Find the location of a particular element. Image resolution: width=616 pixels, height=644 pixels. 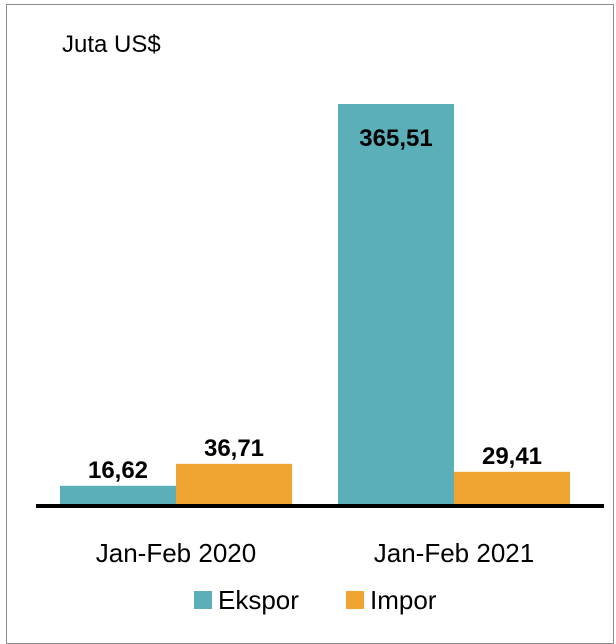

category-label-0: Jan-Feb 2020 is located at coordinates (176, 553).